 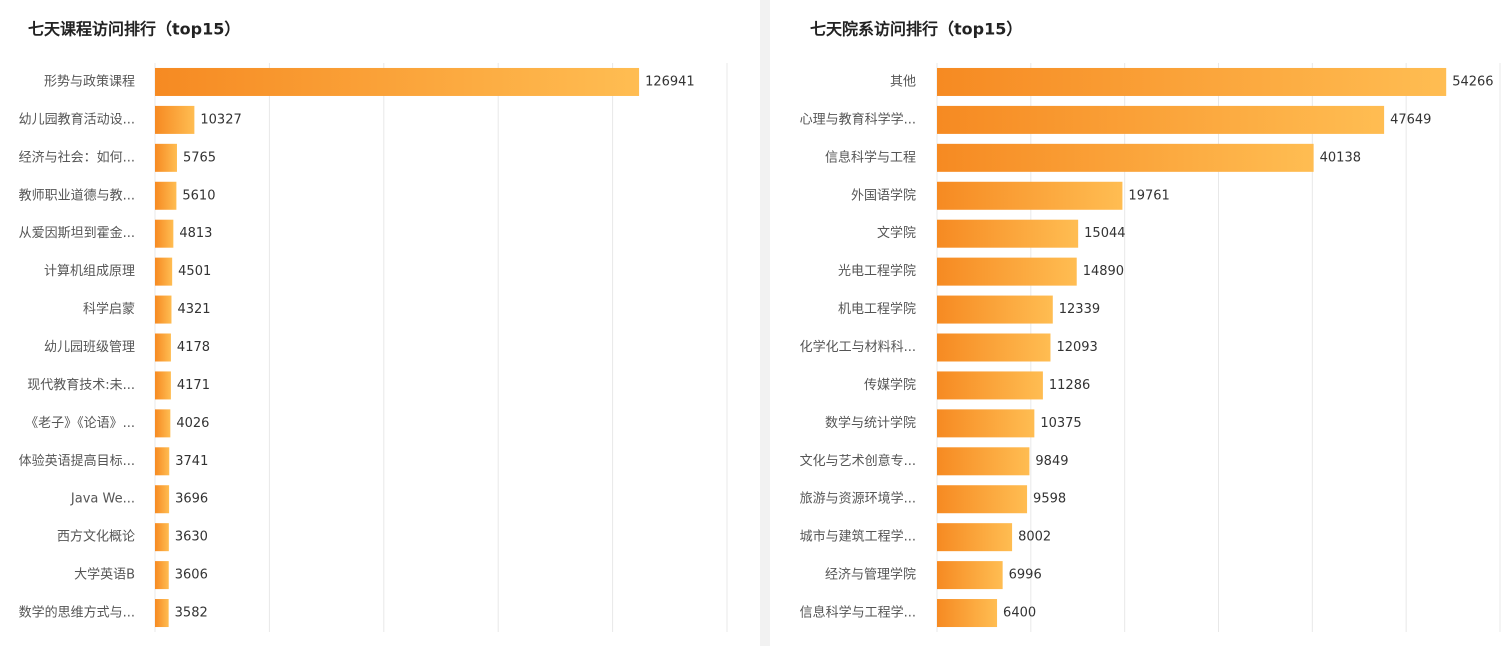 What do you see at coordinates (670, 81) in the screenshot?
I see `data-label: 126941` at bounding box center [670, 81].